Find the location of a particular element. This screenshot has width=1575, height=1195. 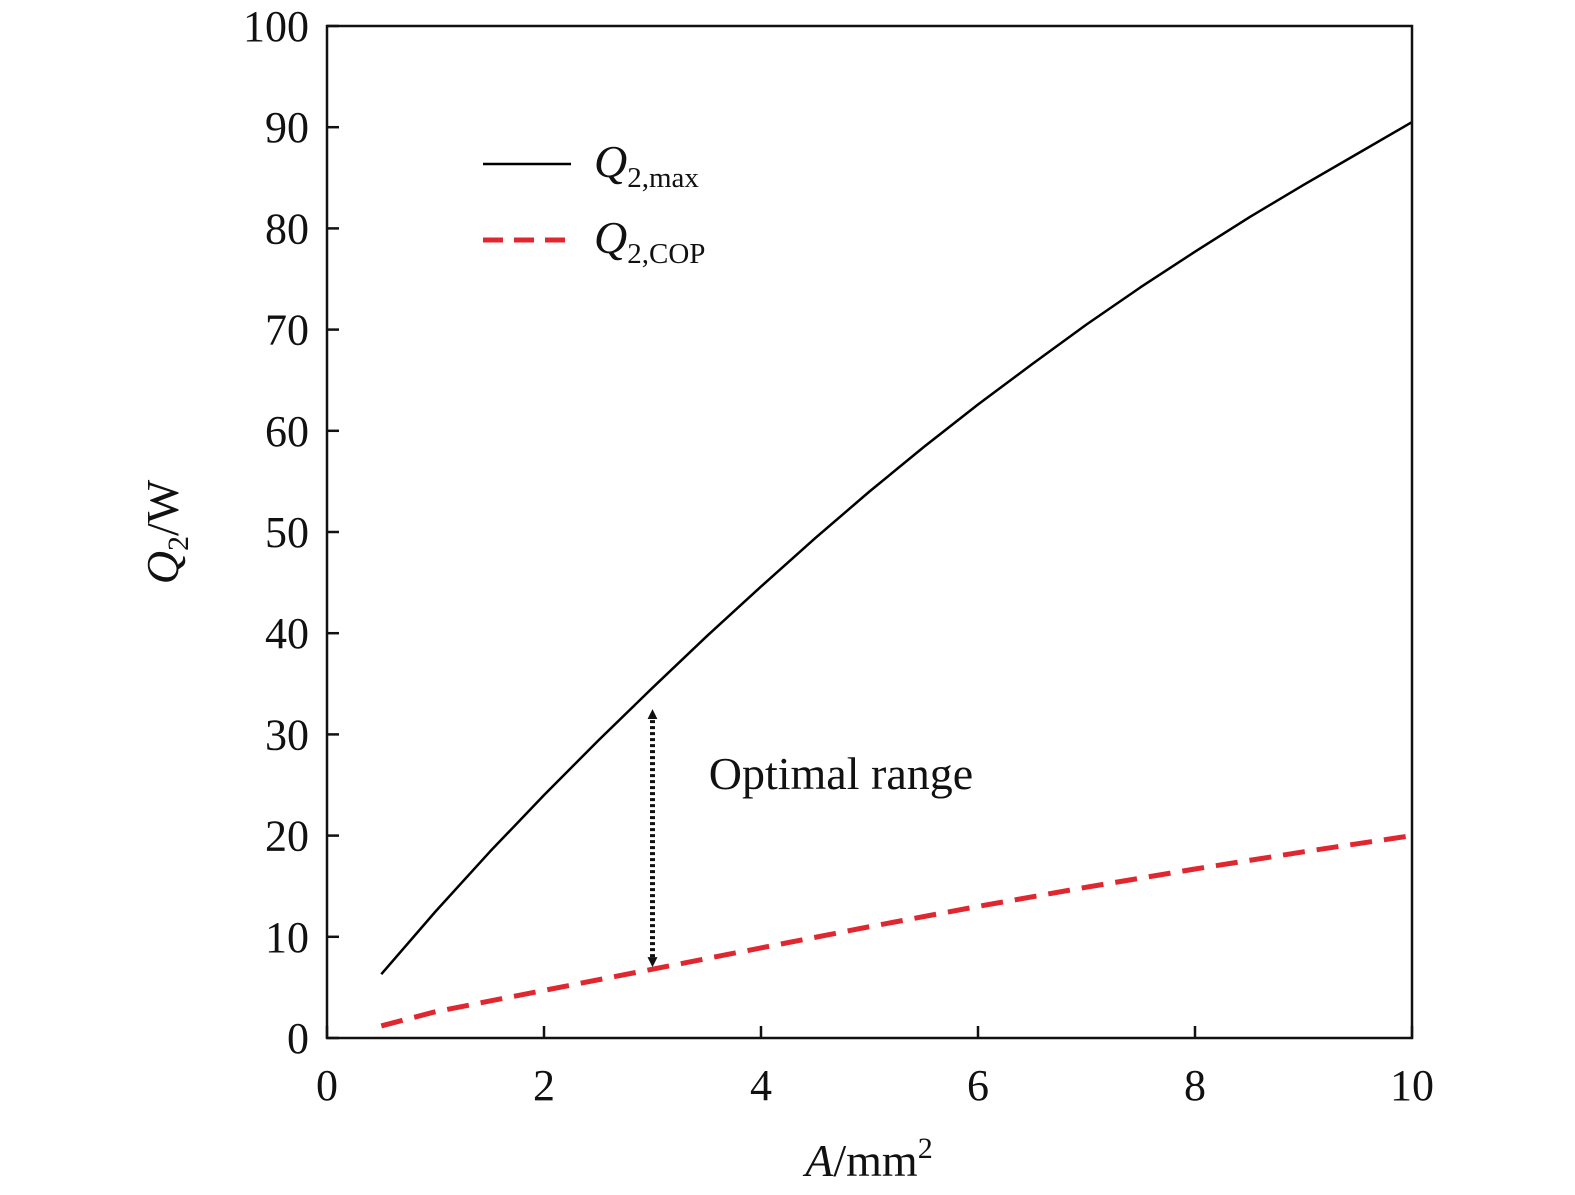

legend-q2max-base: Q is located at coordinates (610, 161).